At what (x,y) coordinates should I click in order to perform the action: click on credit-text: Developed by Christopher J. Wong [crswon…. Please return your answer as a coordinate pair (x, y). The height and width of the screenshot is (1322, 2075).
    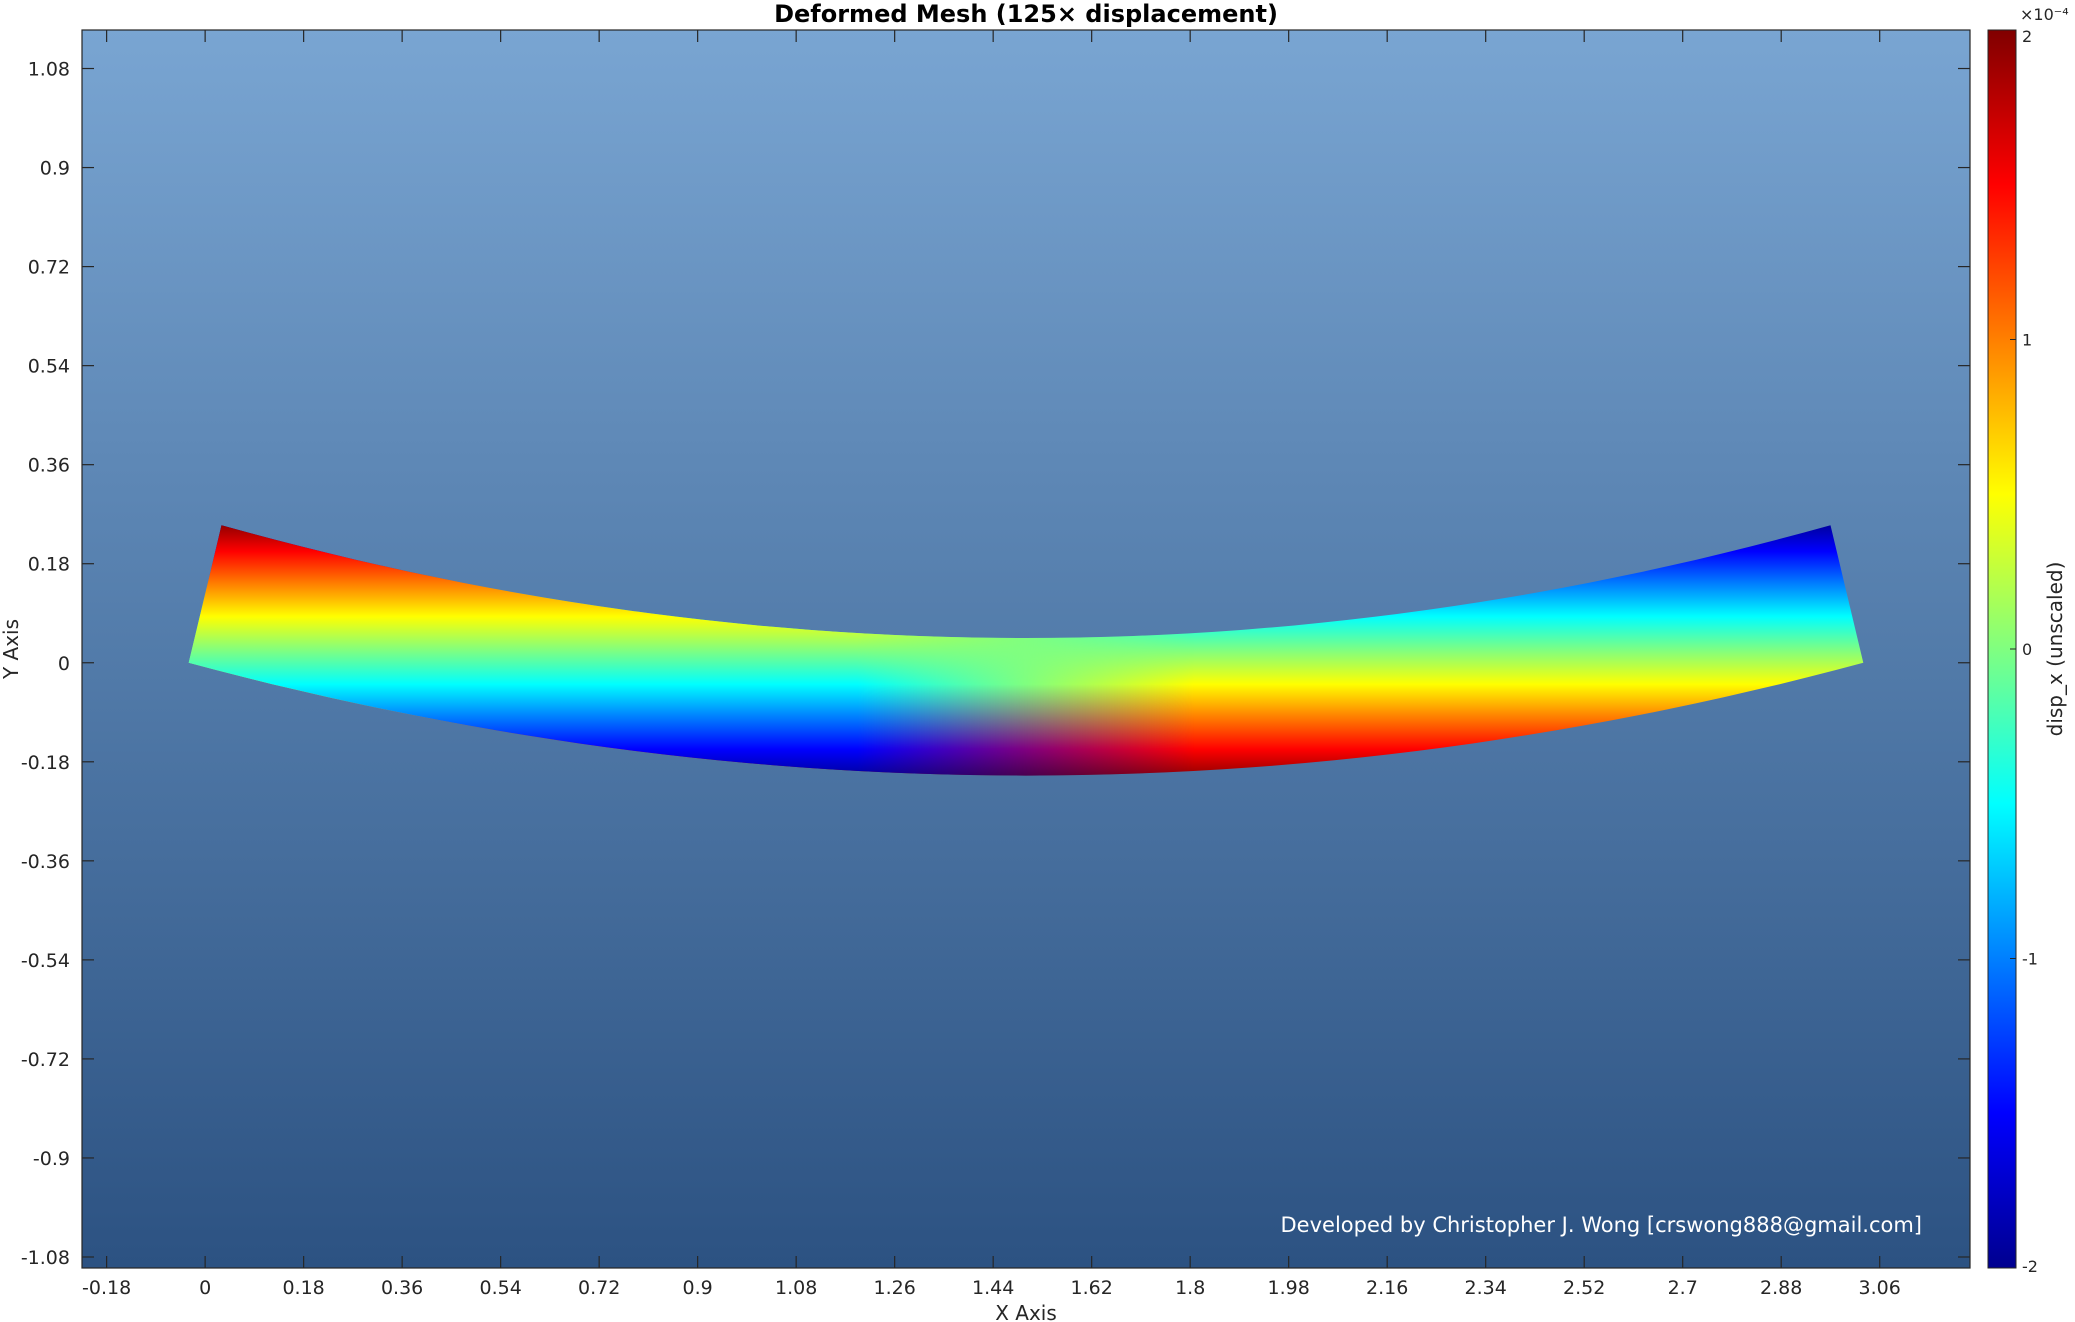
    Looking at the image, I should click on (1601, 1225).